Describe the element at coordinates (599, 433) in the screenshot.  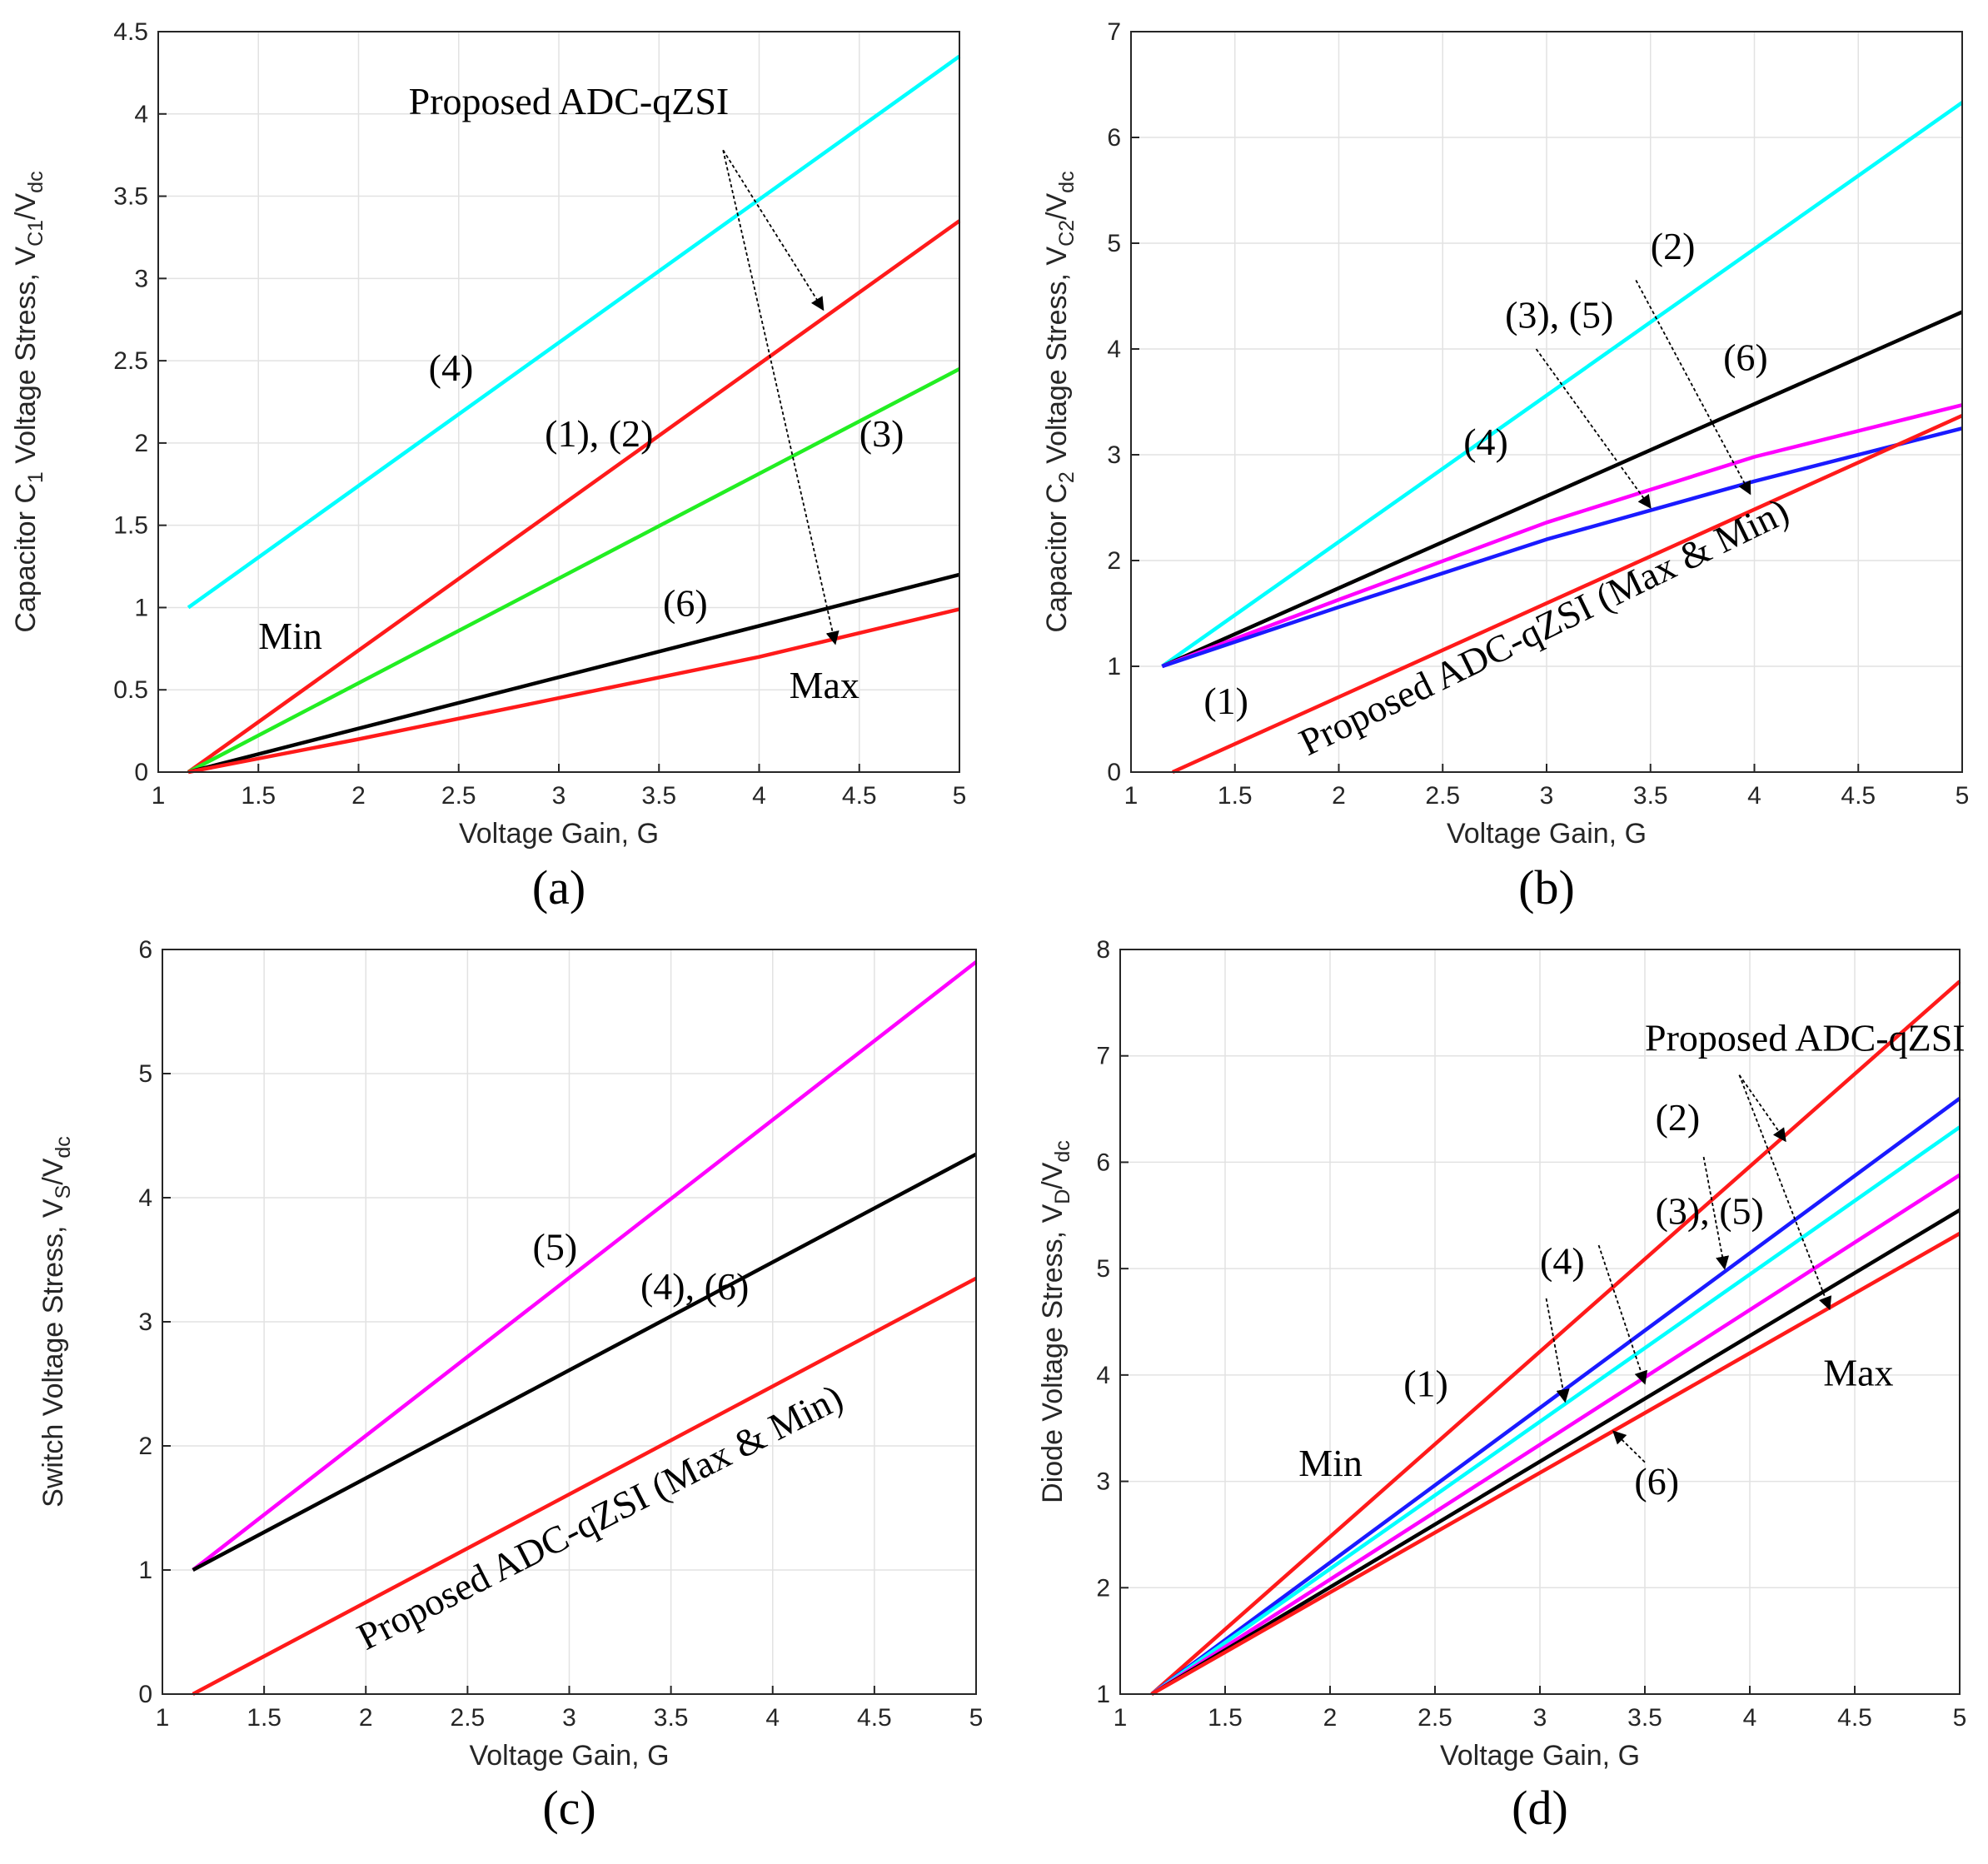
I see `annotation-label: (1), (2)` at that location.